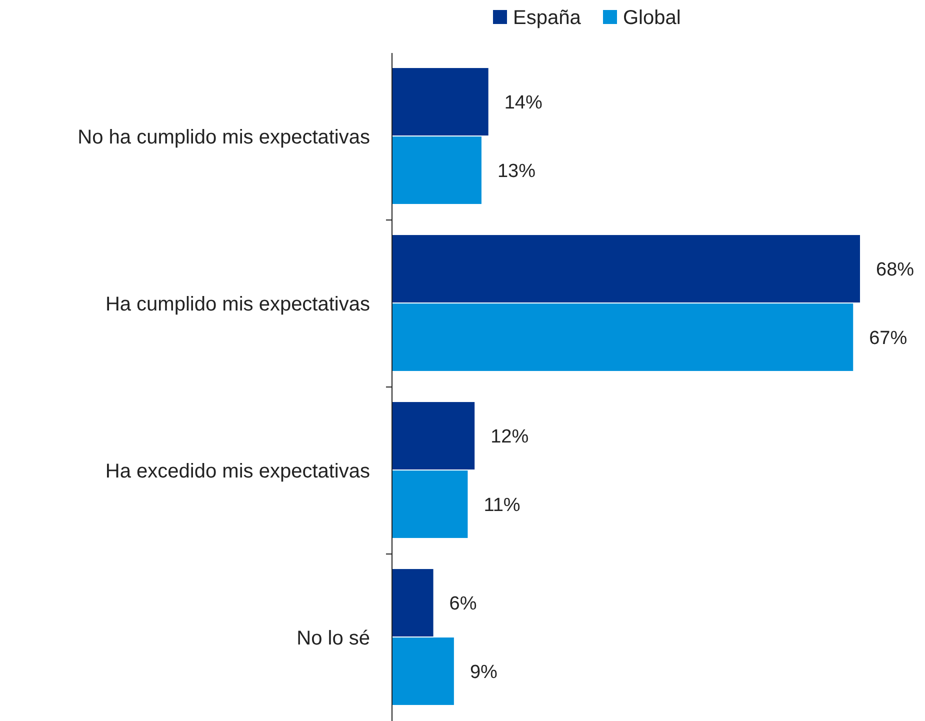  Describe the element at coordinates (888, 338) in the screenshot. I see `data-label: 67%` at that location.